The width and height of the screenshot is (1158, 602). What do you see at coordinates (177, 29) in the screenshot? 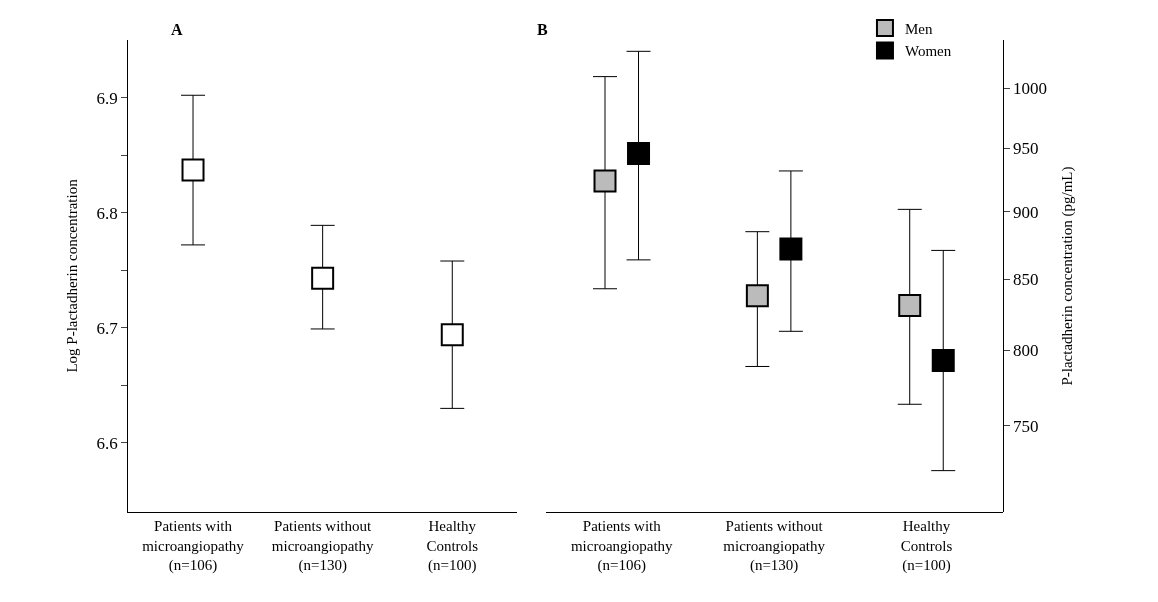
I see `chart-title: A` at bounding box center [177, 29].